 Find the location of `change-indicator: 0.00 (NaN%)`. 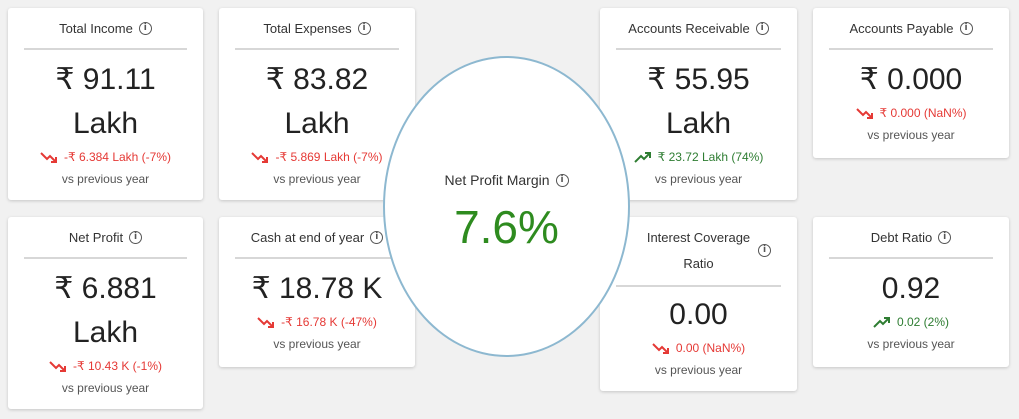

change-indicator: 0.00 (NaN%) is located at coordinates (698, 348).